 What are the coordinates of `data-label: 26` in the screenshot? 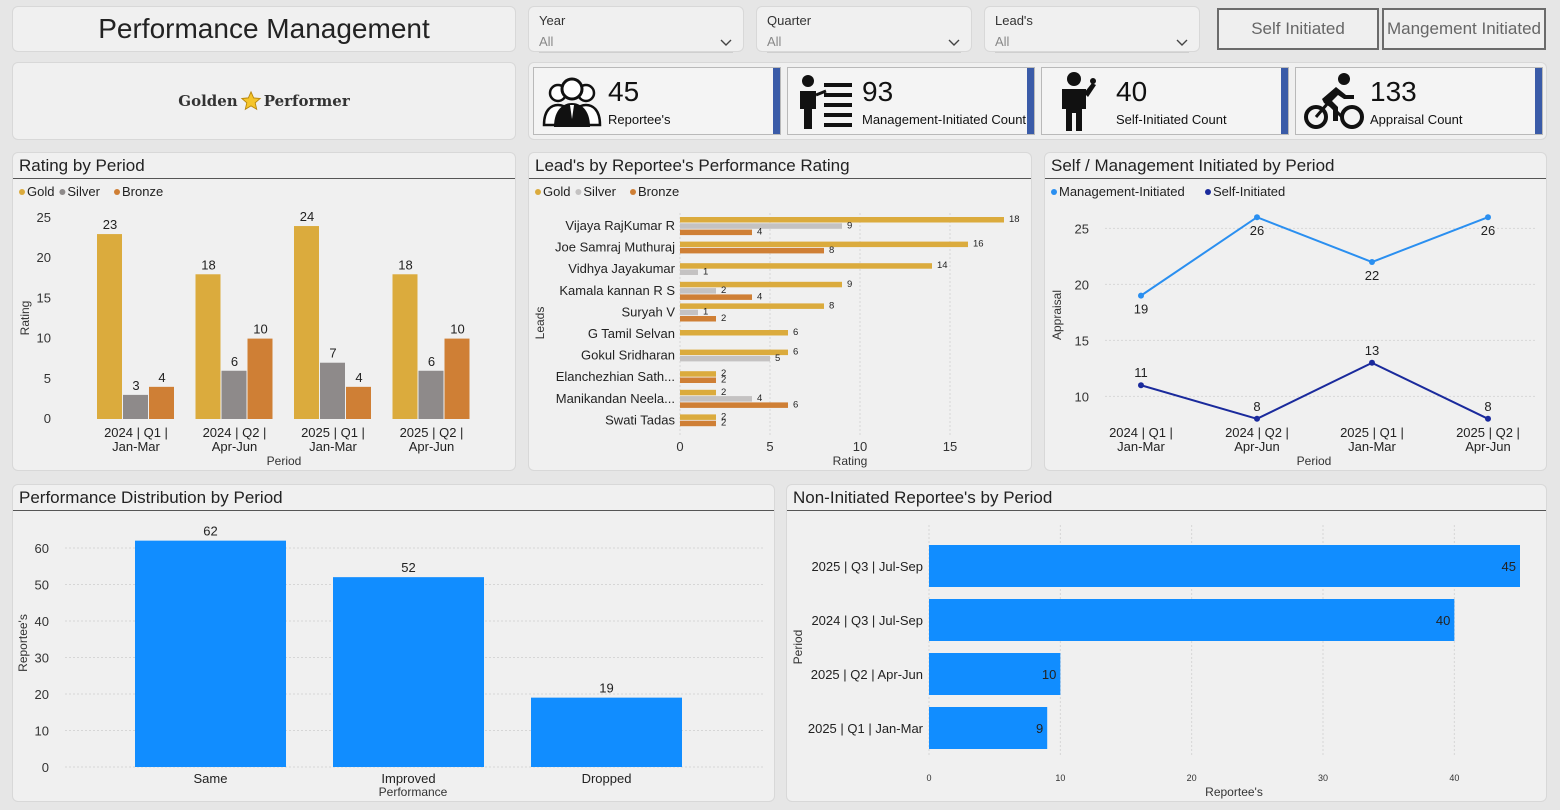 It's located at (1257, 230).